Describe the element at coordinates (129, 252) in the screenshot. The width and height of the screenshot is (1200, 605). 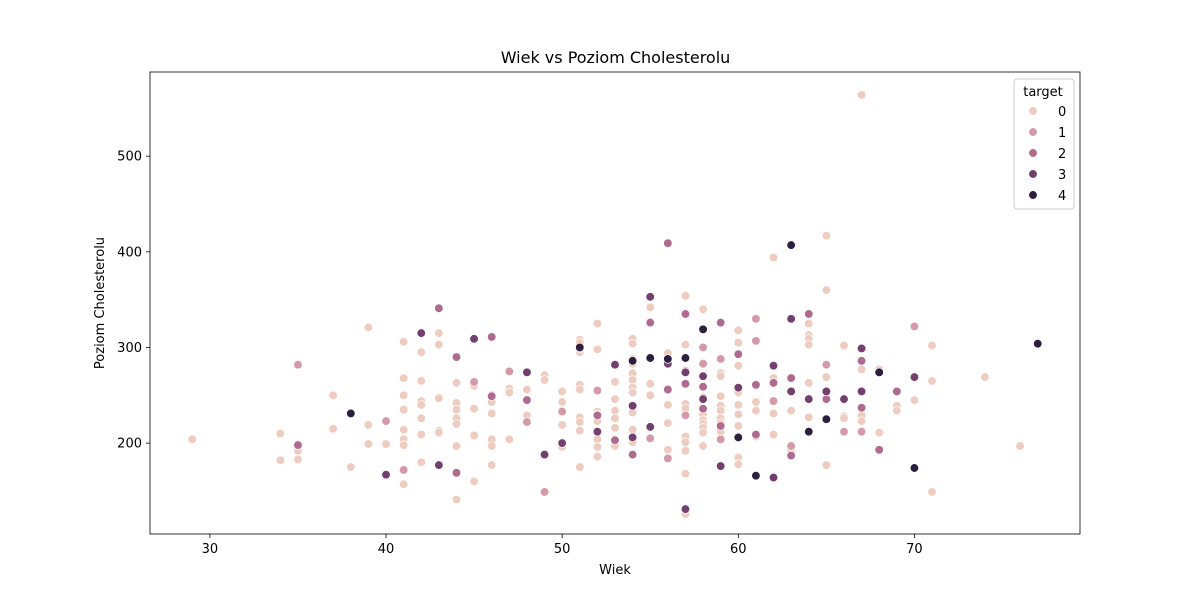
I see `y-tick-label: 400` at that location.